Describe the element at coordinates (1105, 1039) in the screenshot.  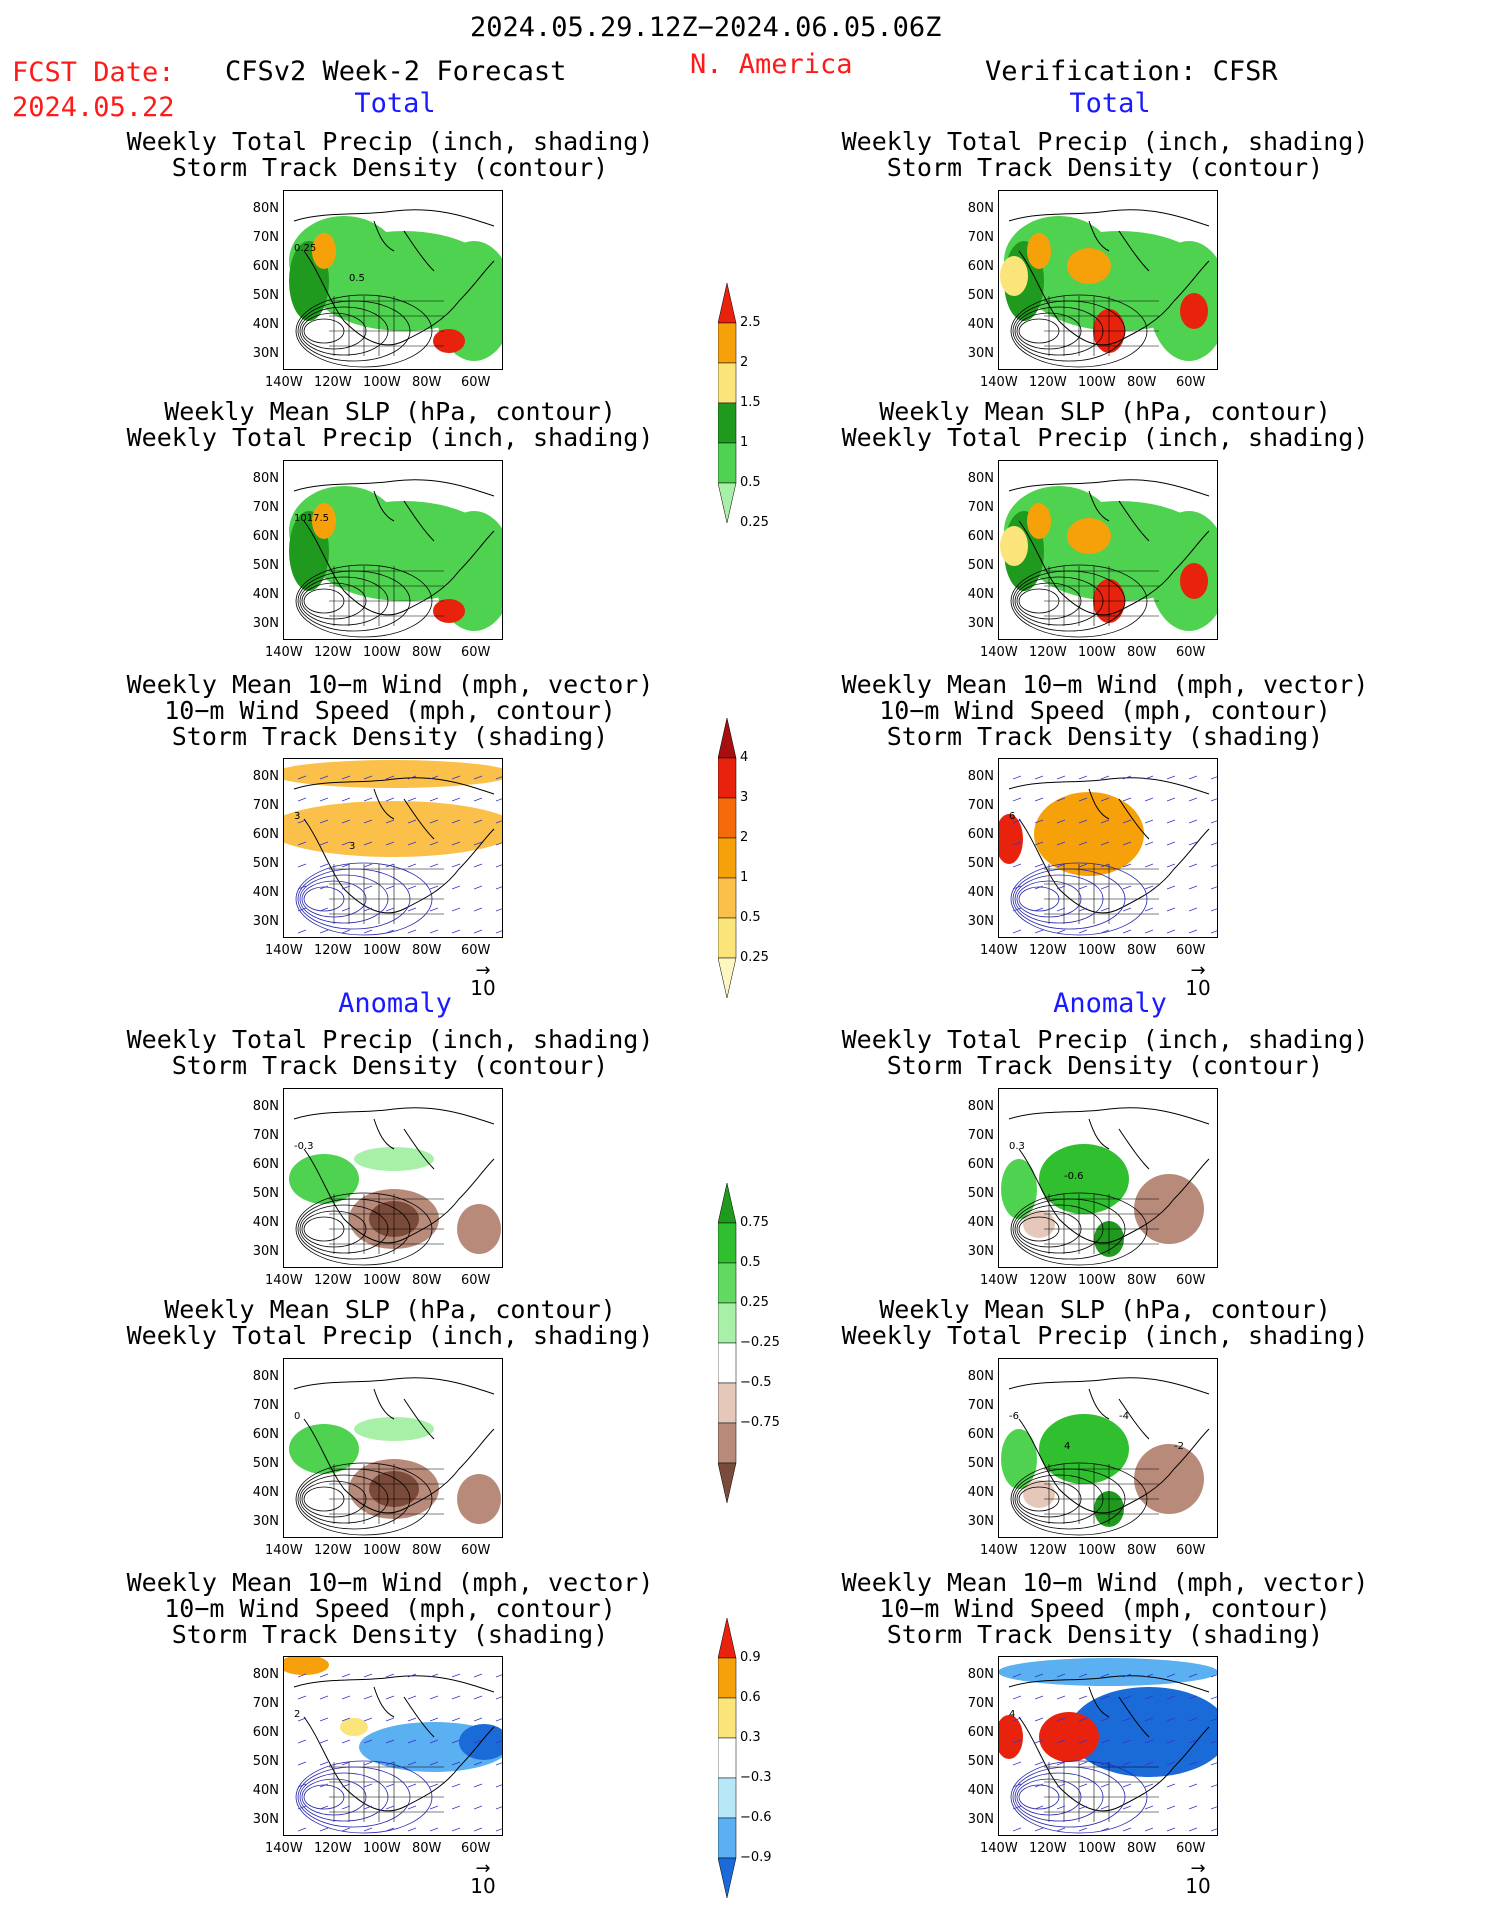
I see `panel-title-line: Weekly Total Precip (inch, shading)` at that location.